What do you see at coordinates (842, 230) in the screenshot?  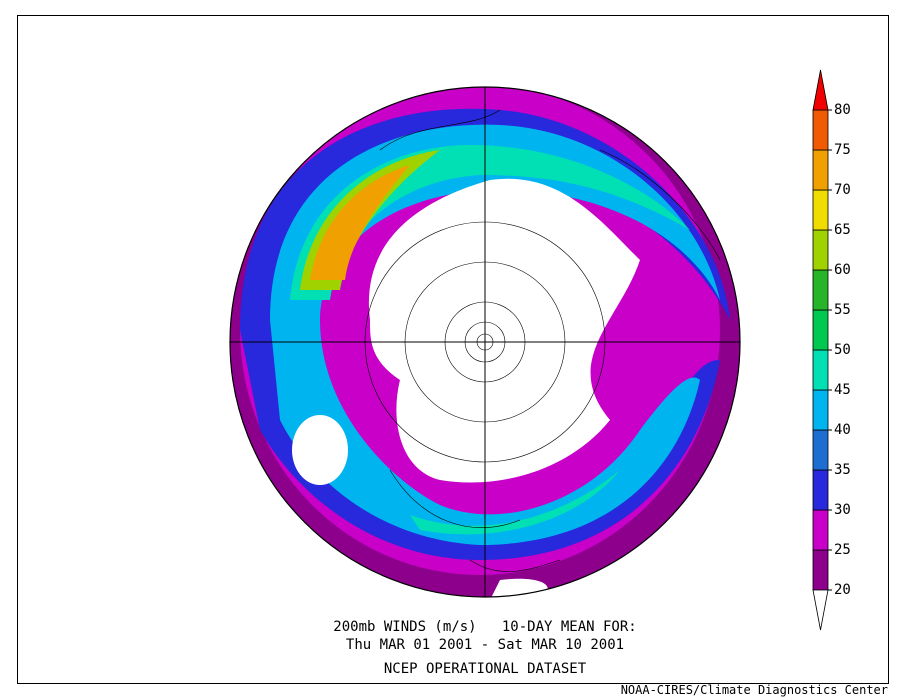 I see `colorbar-tick-label: 65` at bounding box center [842, 230].